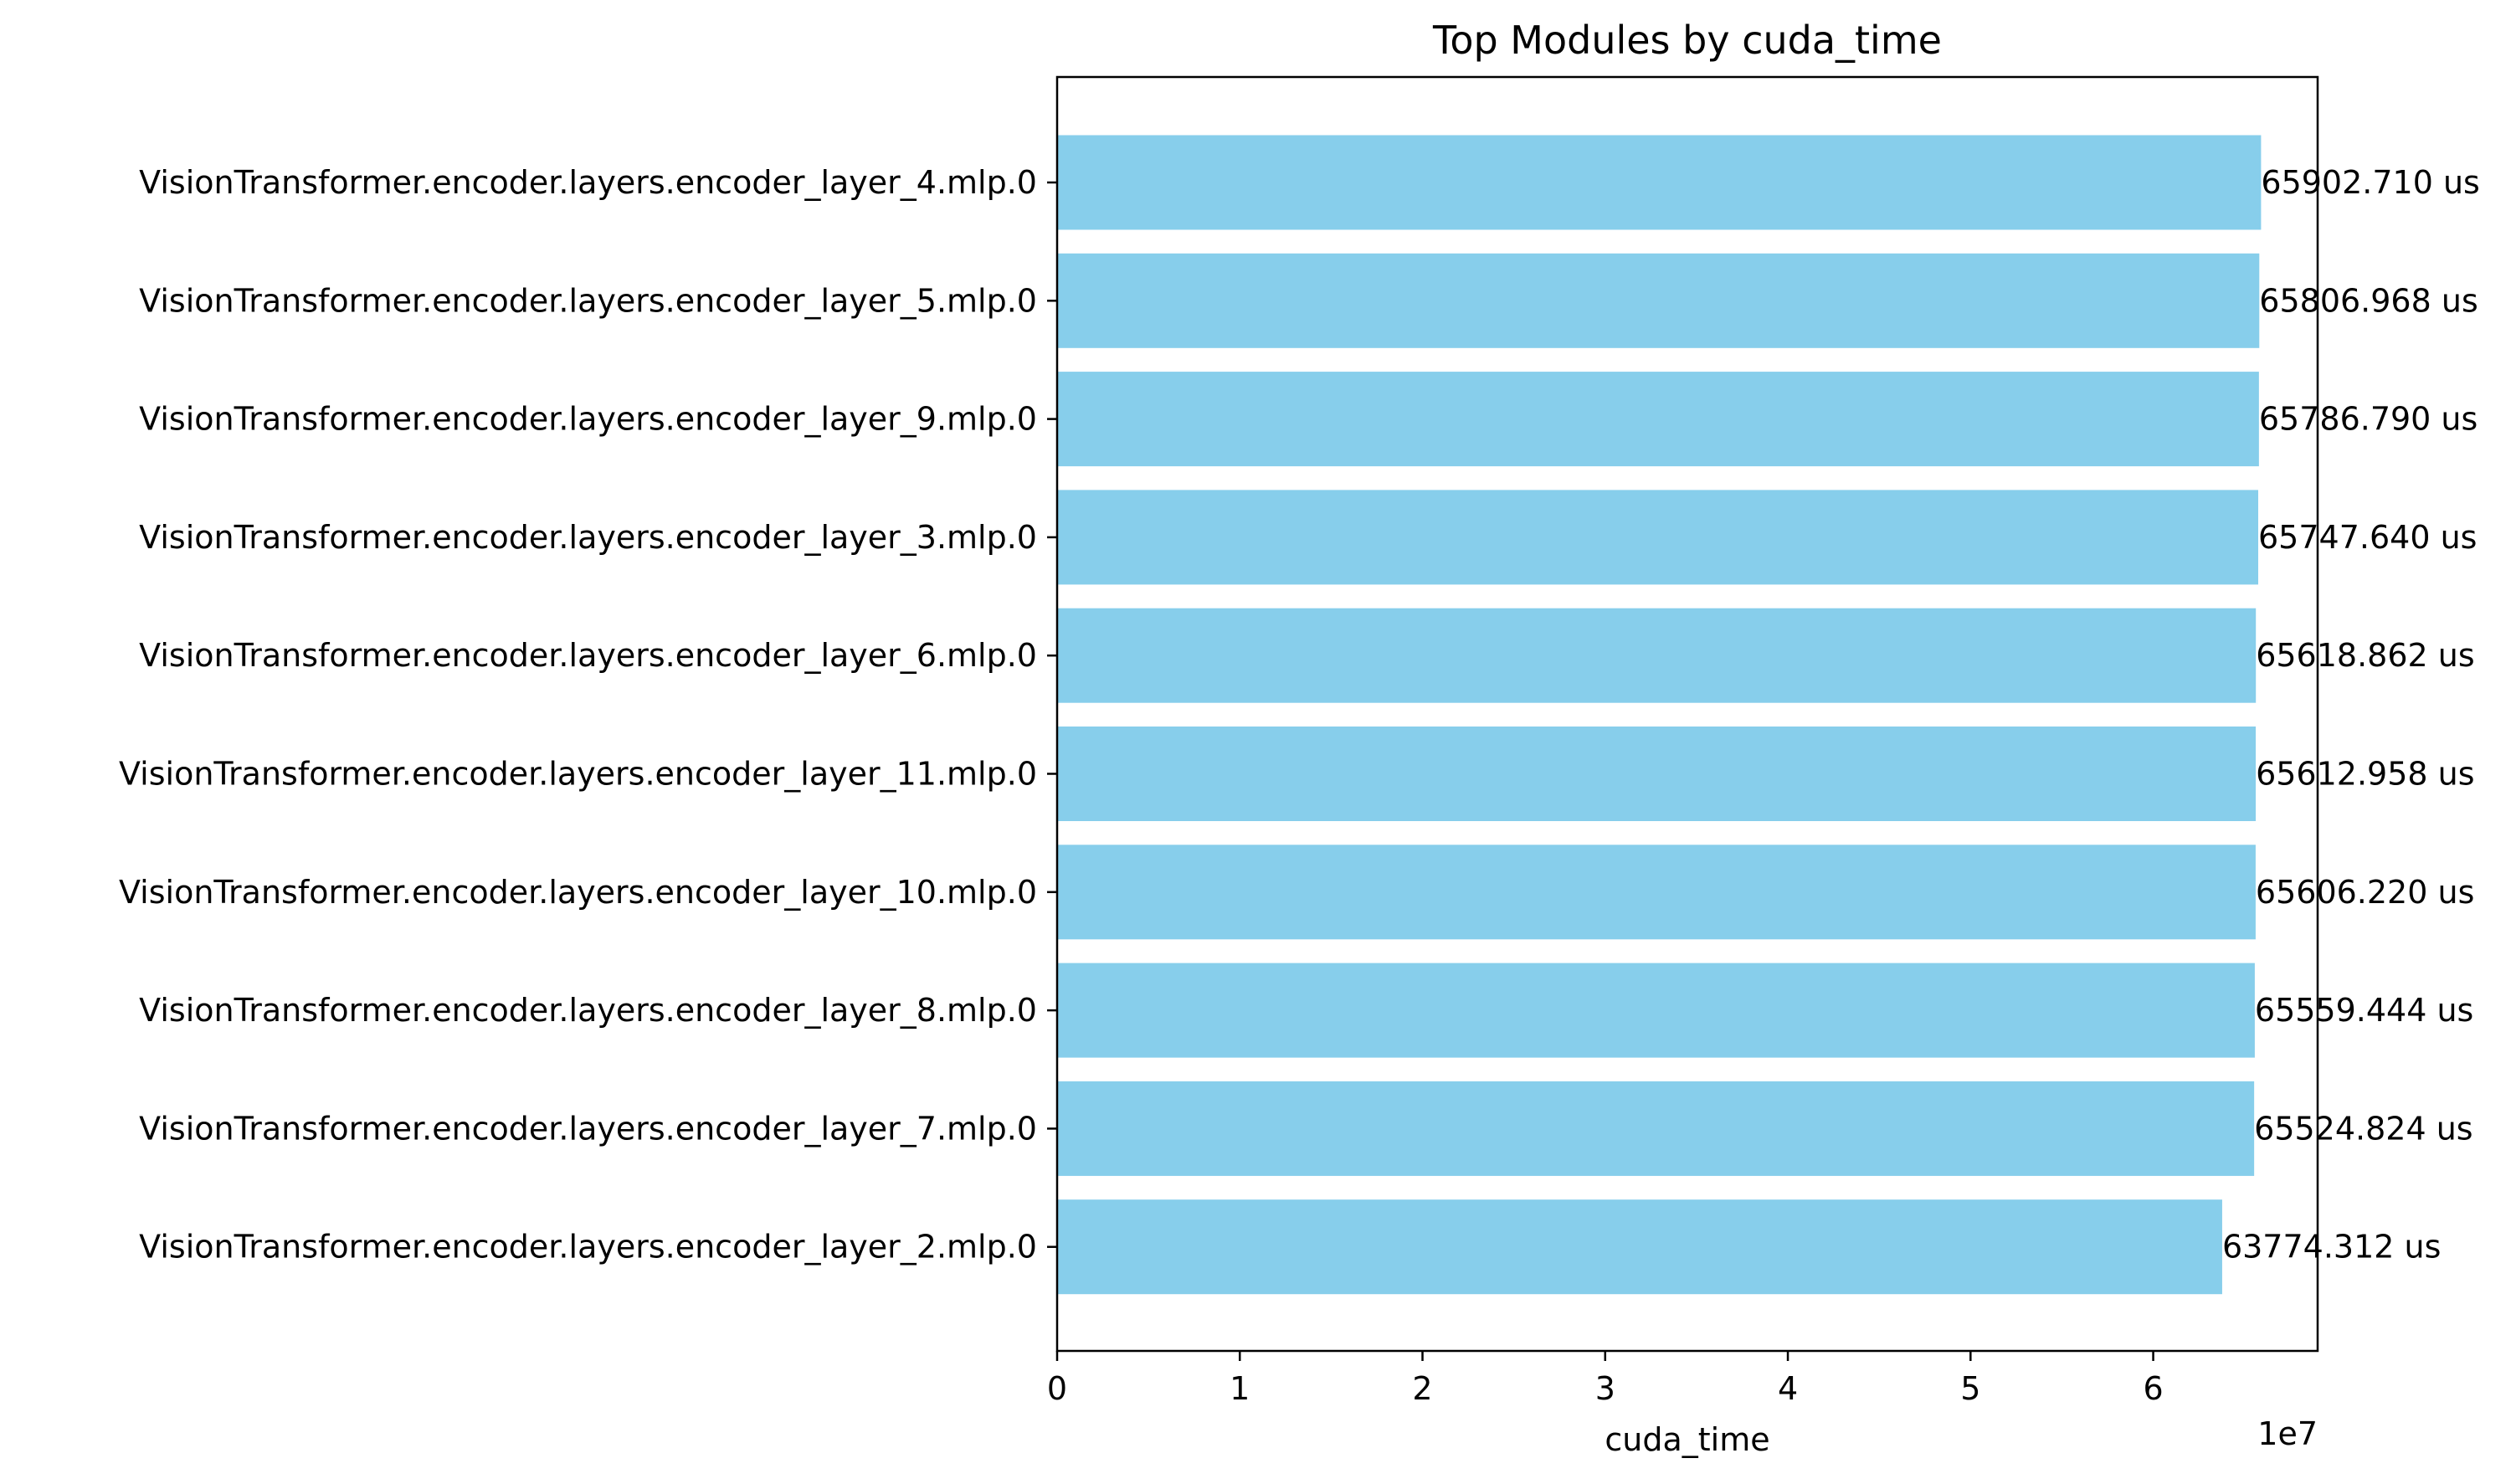 The width and height of the screenshot is (2516, 1484). I want to click on x-tick-label: 3, so click(1605, 1389).